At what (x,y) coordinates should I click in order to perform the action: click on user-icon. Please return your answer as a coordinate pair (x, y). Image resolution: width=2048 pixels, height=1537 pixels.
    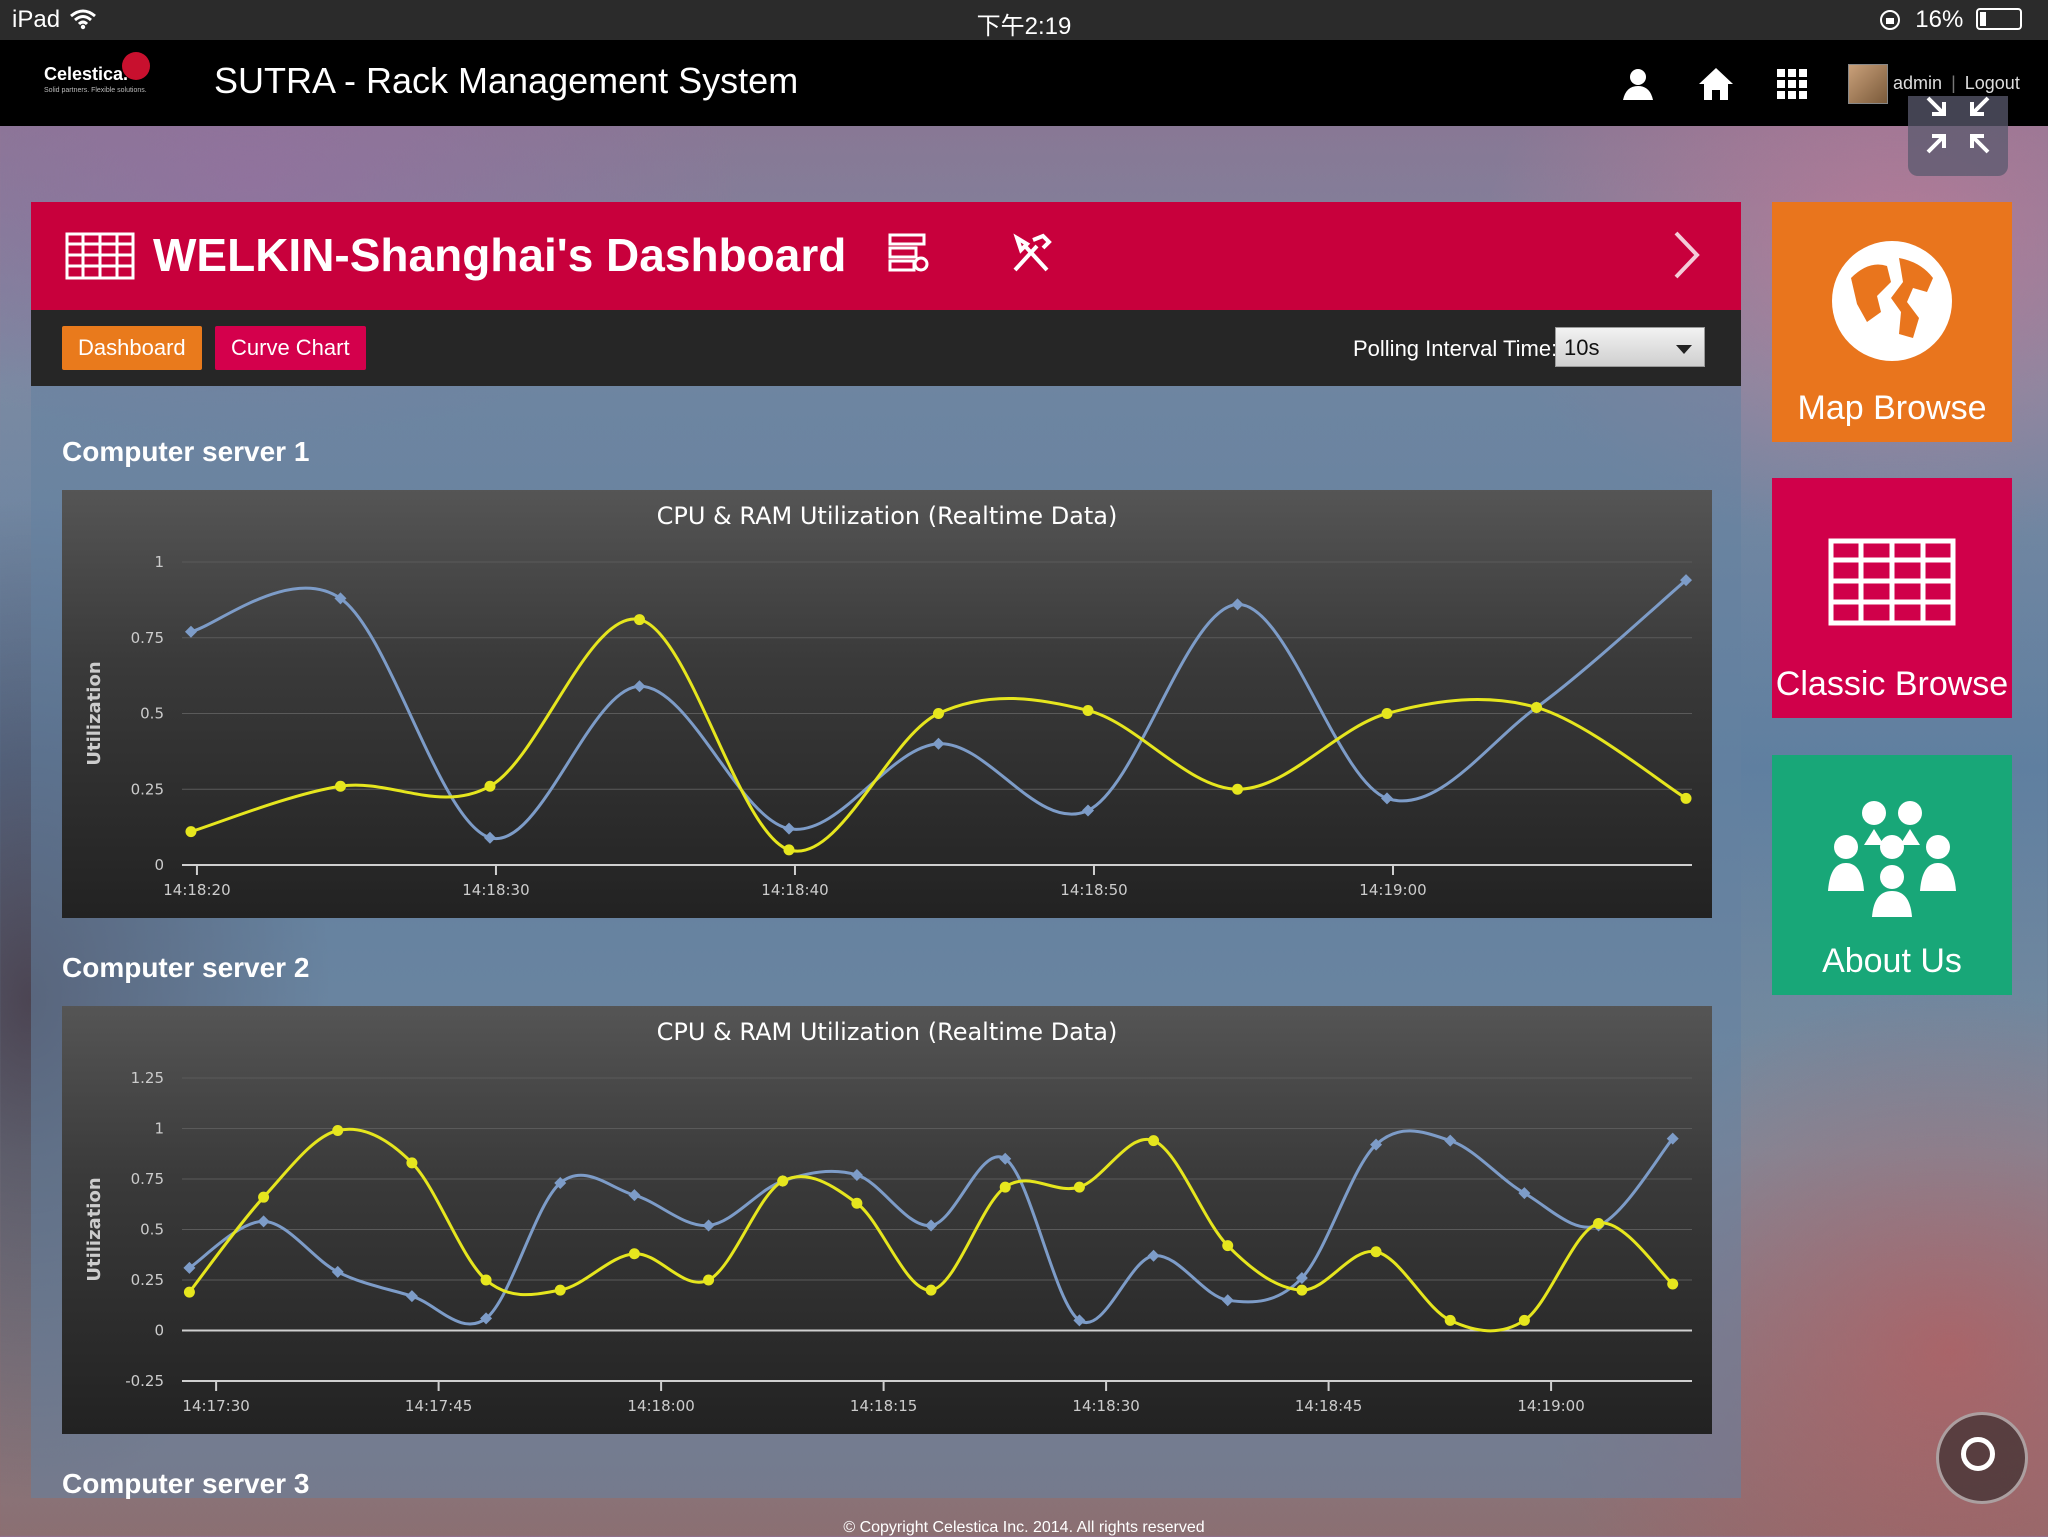
    Looking at the image, I should click on (1638, 84).